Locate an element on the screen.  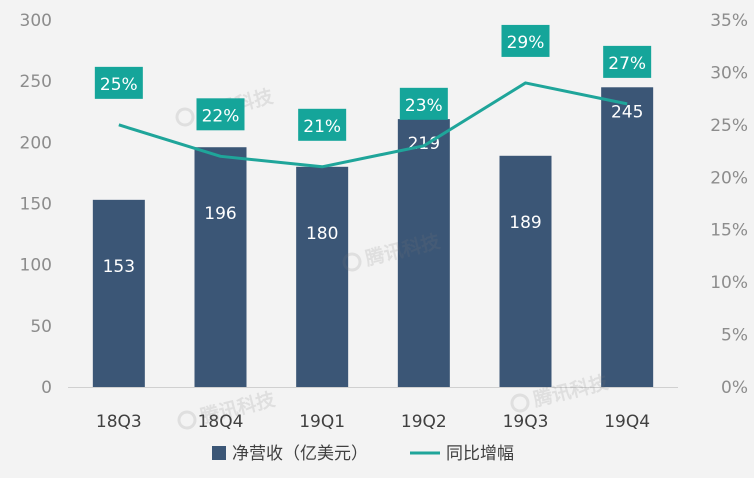
y-right-tick-label: 30% is located at coordinates (729, 73).